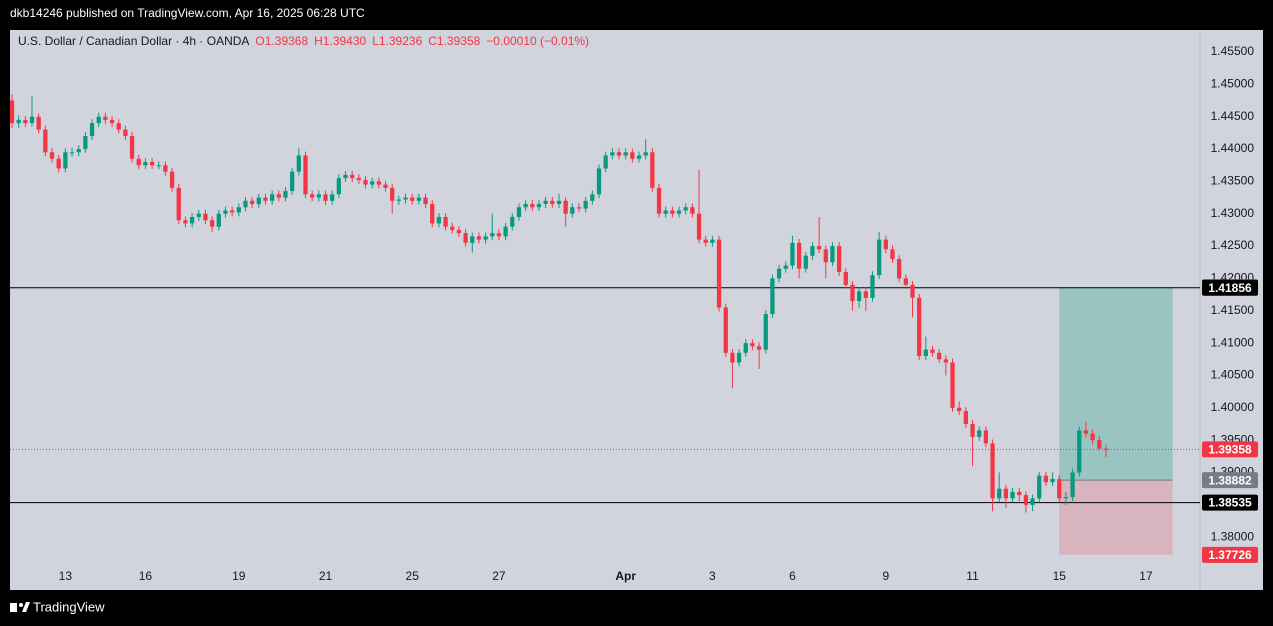  Describe the element at coordinates (972, 576) in the screenshot. I see `x-tick-label: 11` at that location.